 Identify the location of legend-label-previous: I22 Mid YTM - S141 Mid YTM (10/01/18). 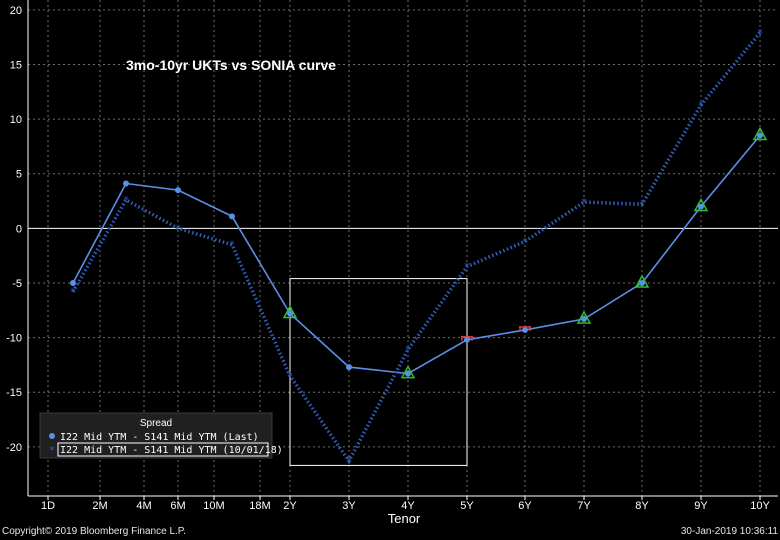
(171, 450).